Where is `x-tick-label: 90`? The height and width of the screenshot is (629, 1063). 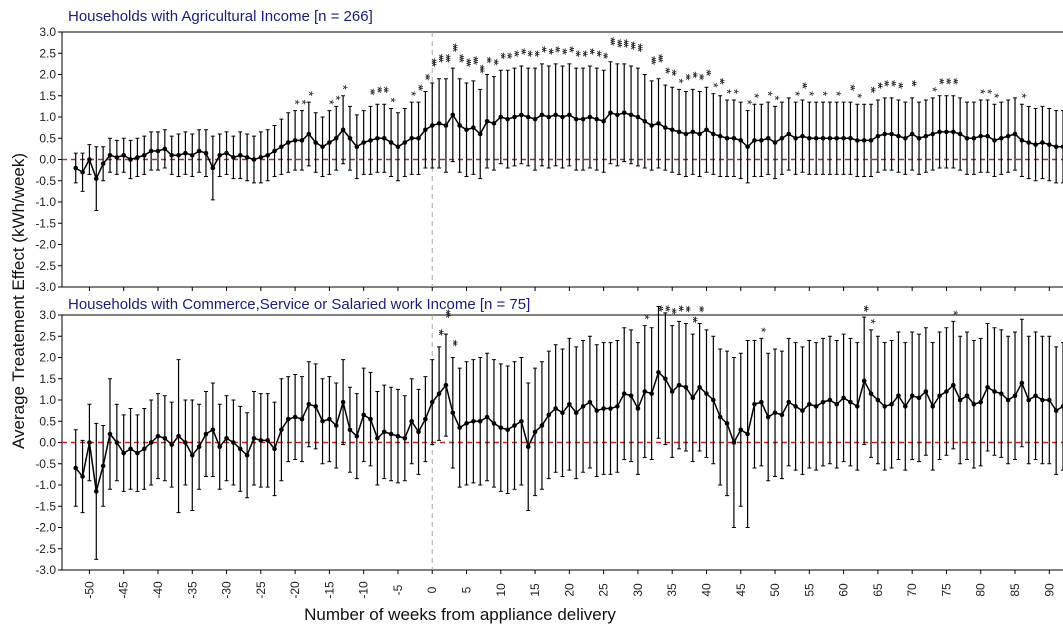 x-tick-label: 90 is located at coordinates (1049, 590).